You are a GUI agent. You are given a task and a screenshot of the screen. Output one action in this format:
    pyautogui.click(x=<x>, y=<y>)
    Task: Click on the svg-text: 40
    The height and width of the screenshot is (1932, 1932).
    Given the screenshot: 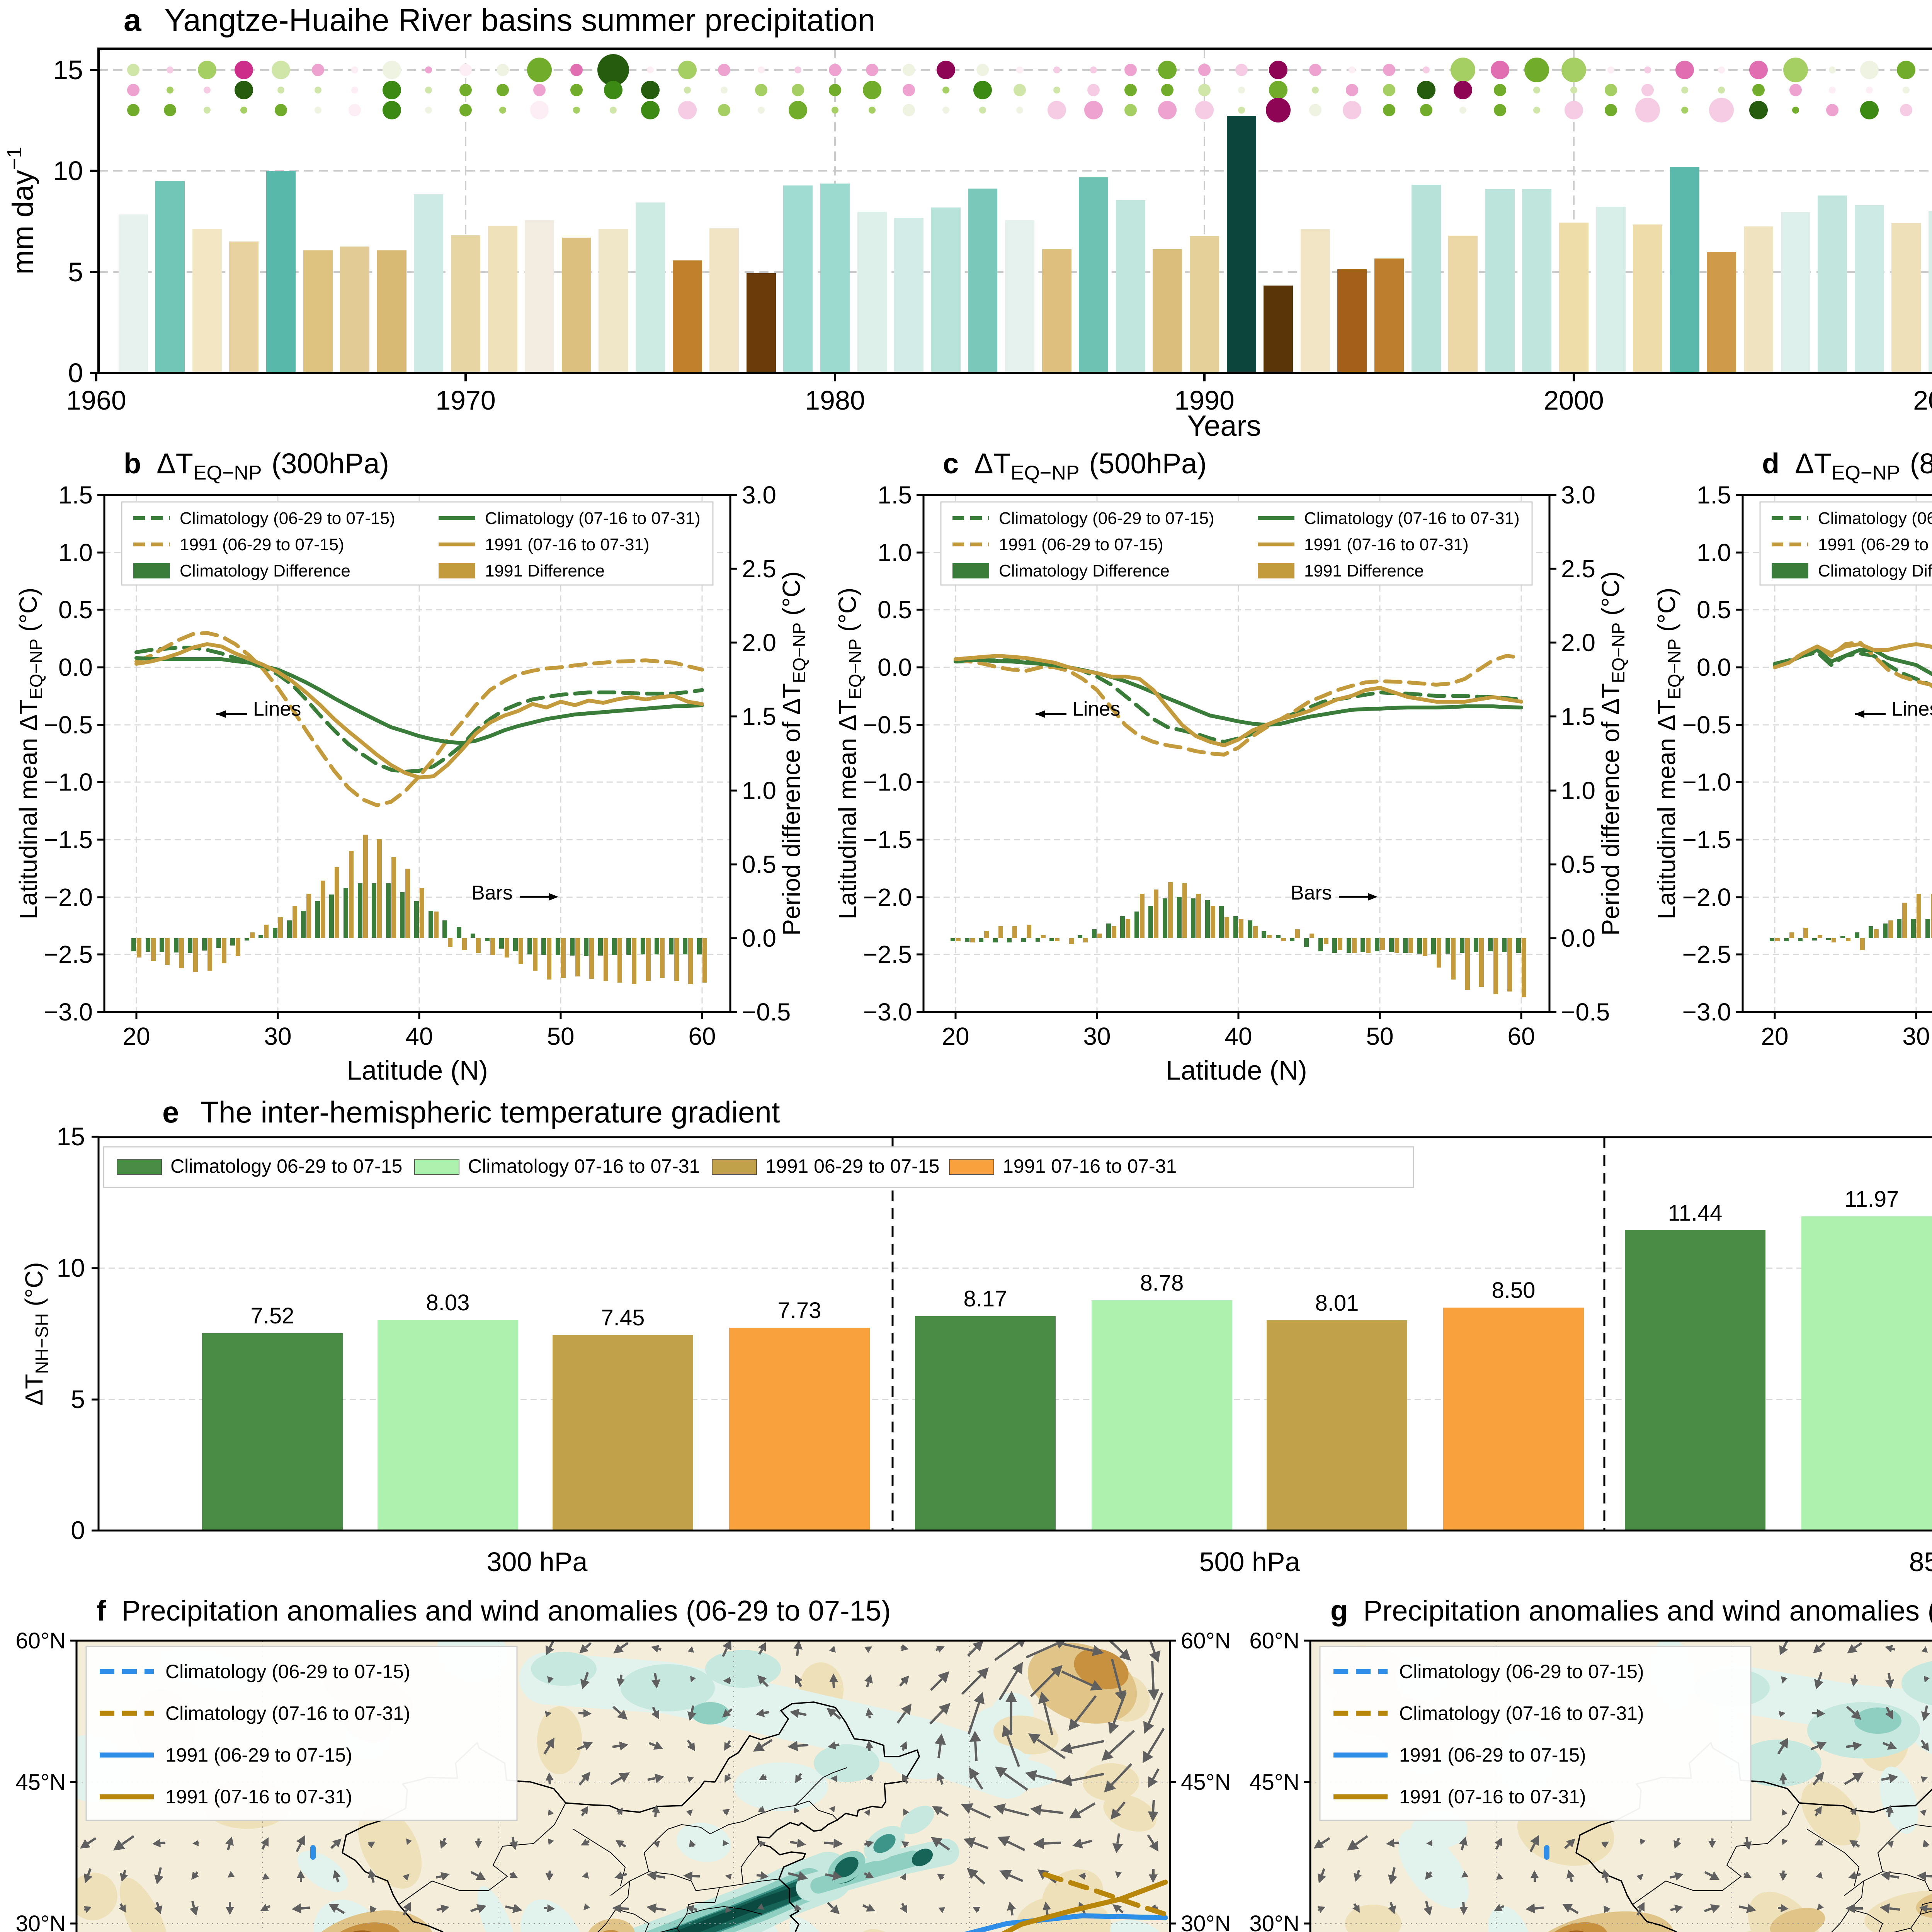 What is the action you would take?
    pyautogui.click(x=419, y=1036)
    